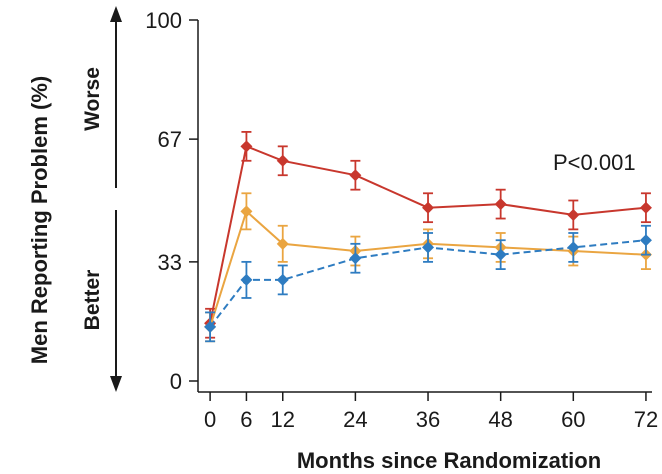 The height and width of the screenshot is (474, 662). What do you see at coordinates (449, 460) in the screenshot?
I see `x-axis-title: Months since Randomization` at bounding box center [449, 460].